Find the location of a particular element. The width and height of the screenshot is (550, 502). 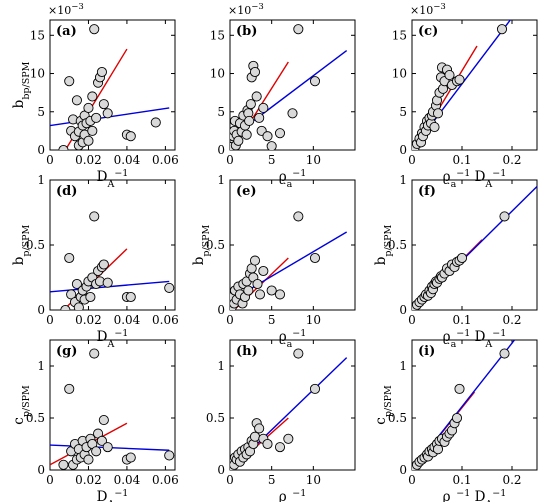

panel-label: (a) is located at coordinates (66, 31).